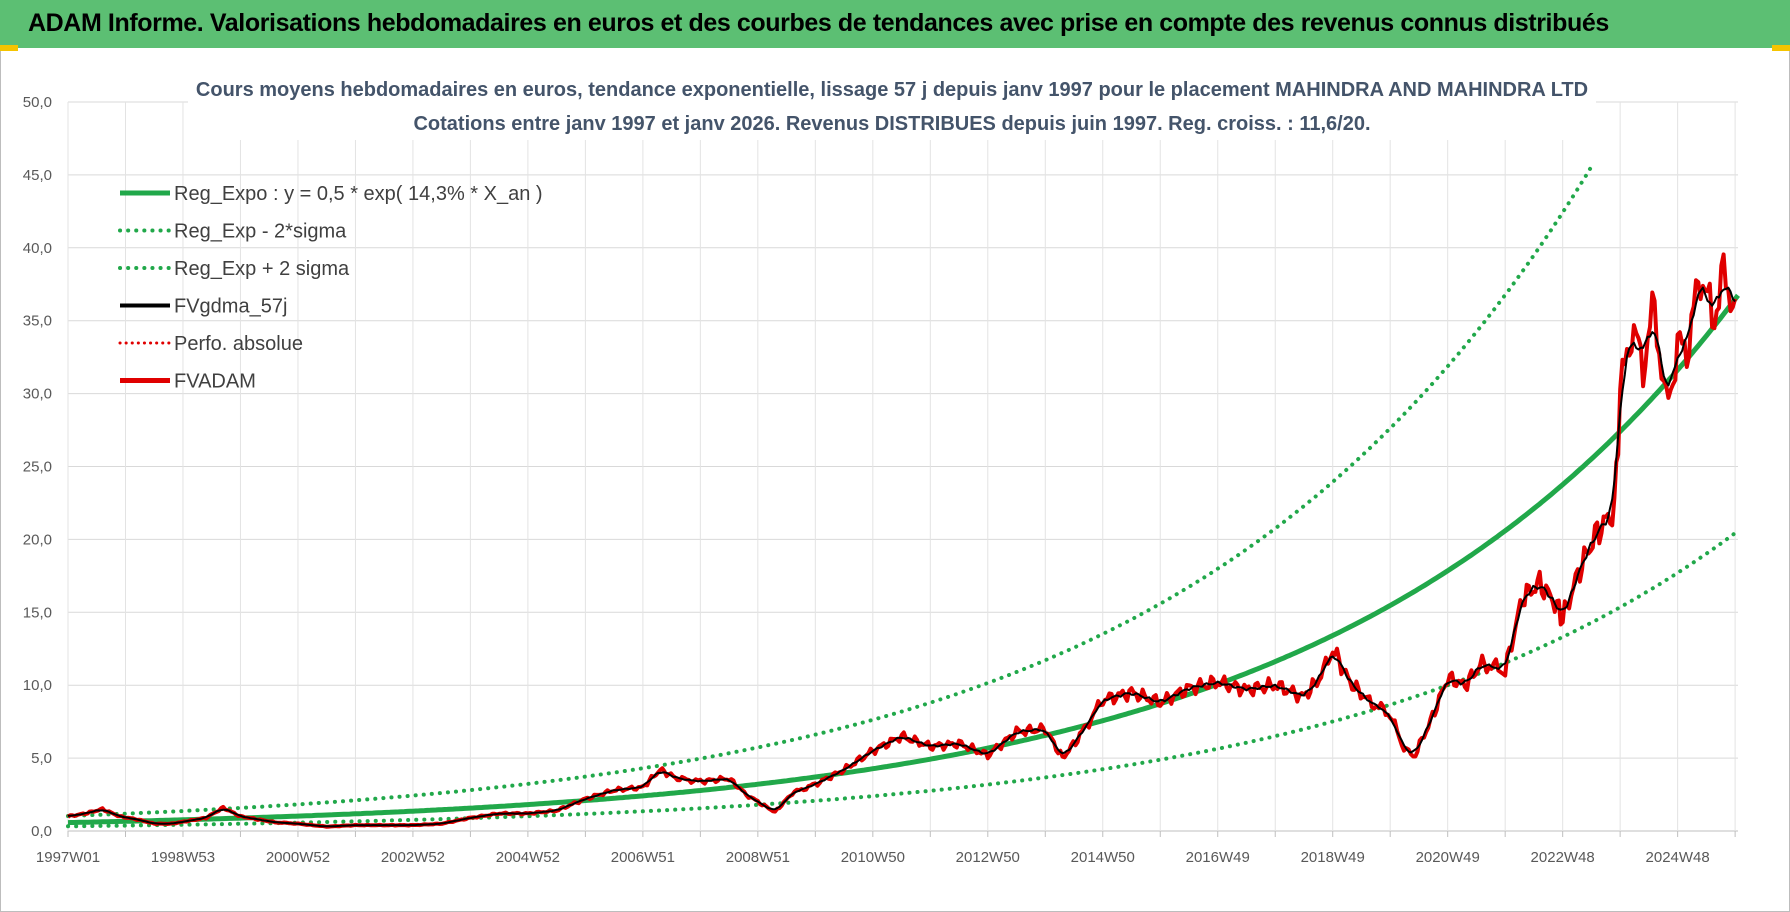  I want to click on x-tick-label: 2016W49, so click(1218, 857).